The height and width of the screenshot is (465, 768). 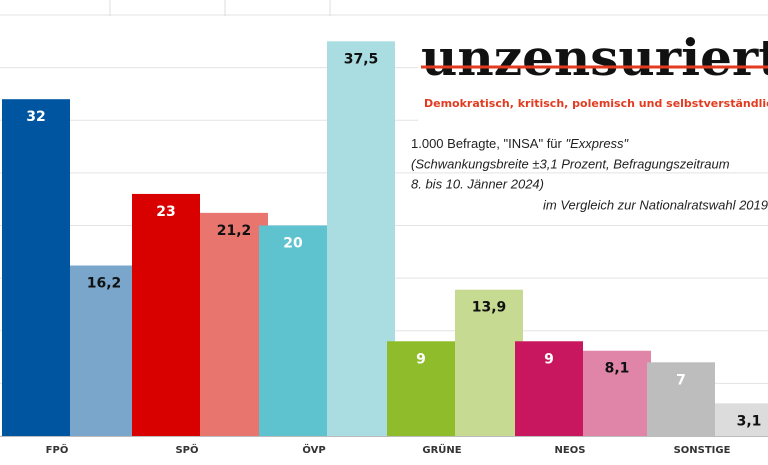 I want to click on note-line: 8. bis 10. Jänner 2024), so click(x=477, y=183).